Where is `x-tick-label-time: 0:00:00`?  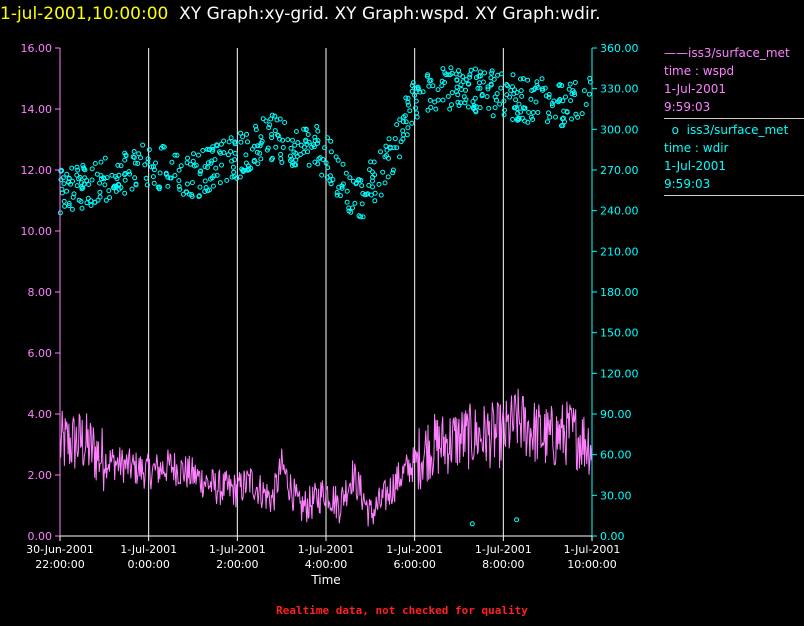
x-tick-label-time: 0:00:00 is located at coordinates (148, 564).